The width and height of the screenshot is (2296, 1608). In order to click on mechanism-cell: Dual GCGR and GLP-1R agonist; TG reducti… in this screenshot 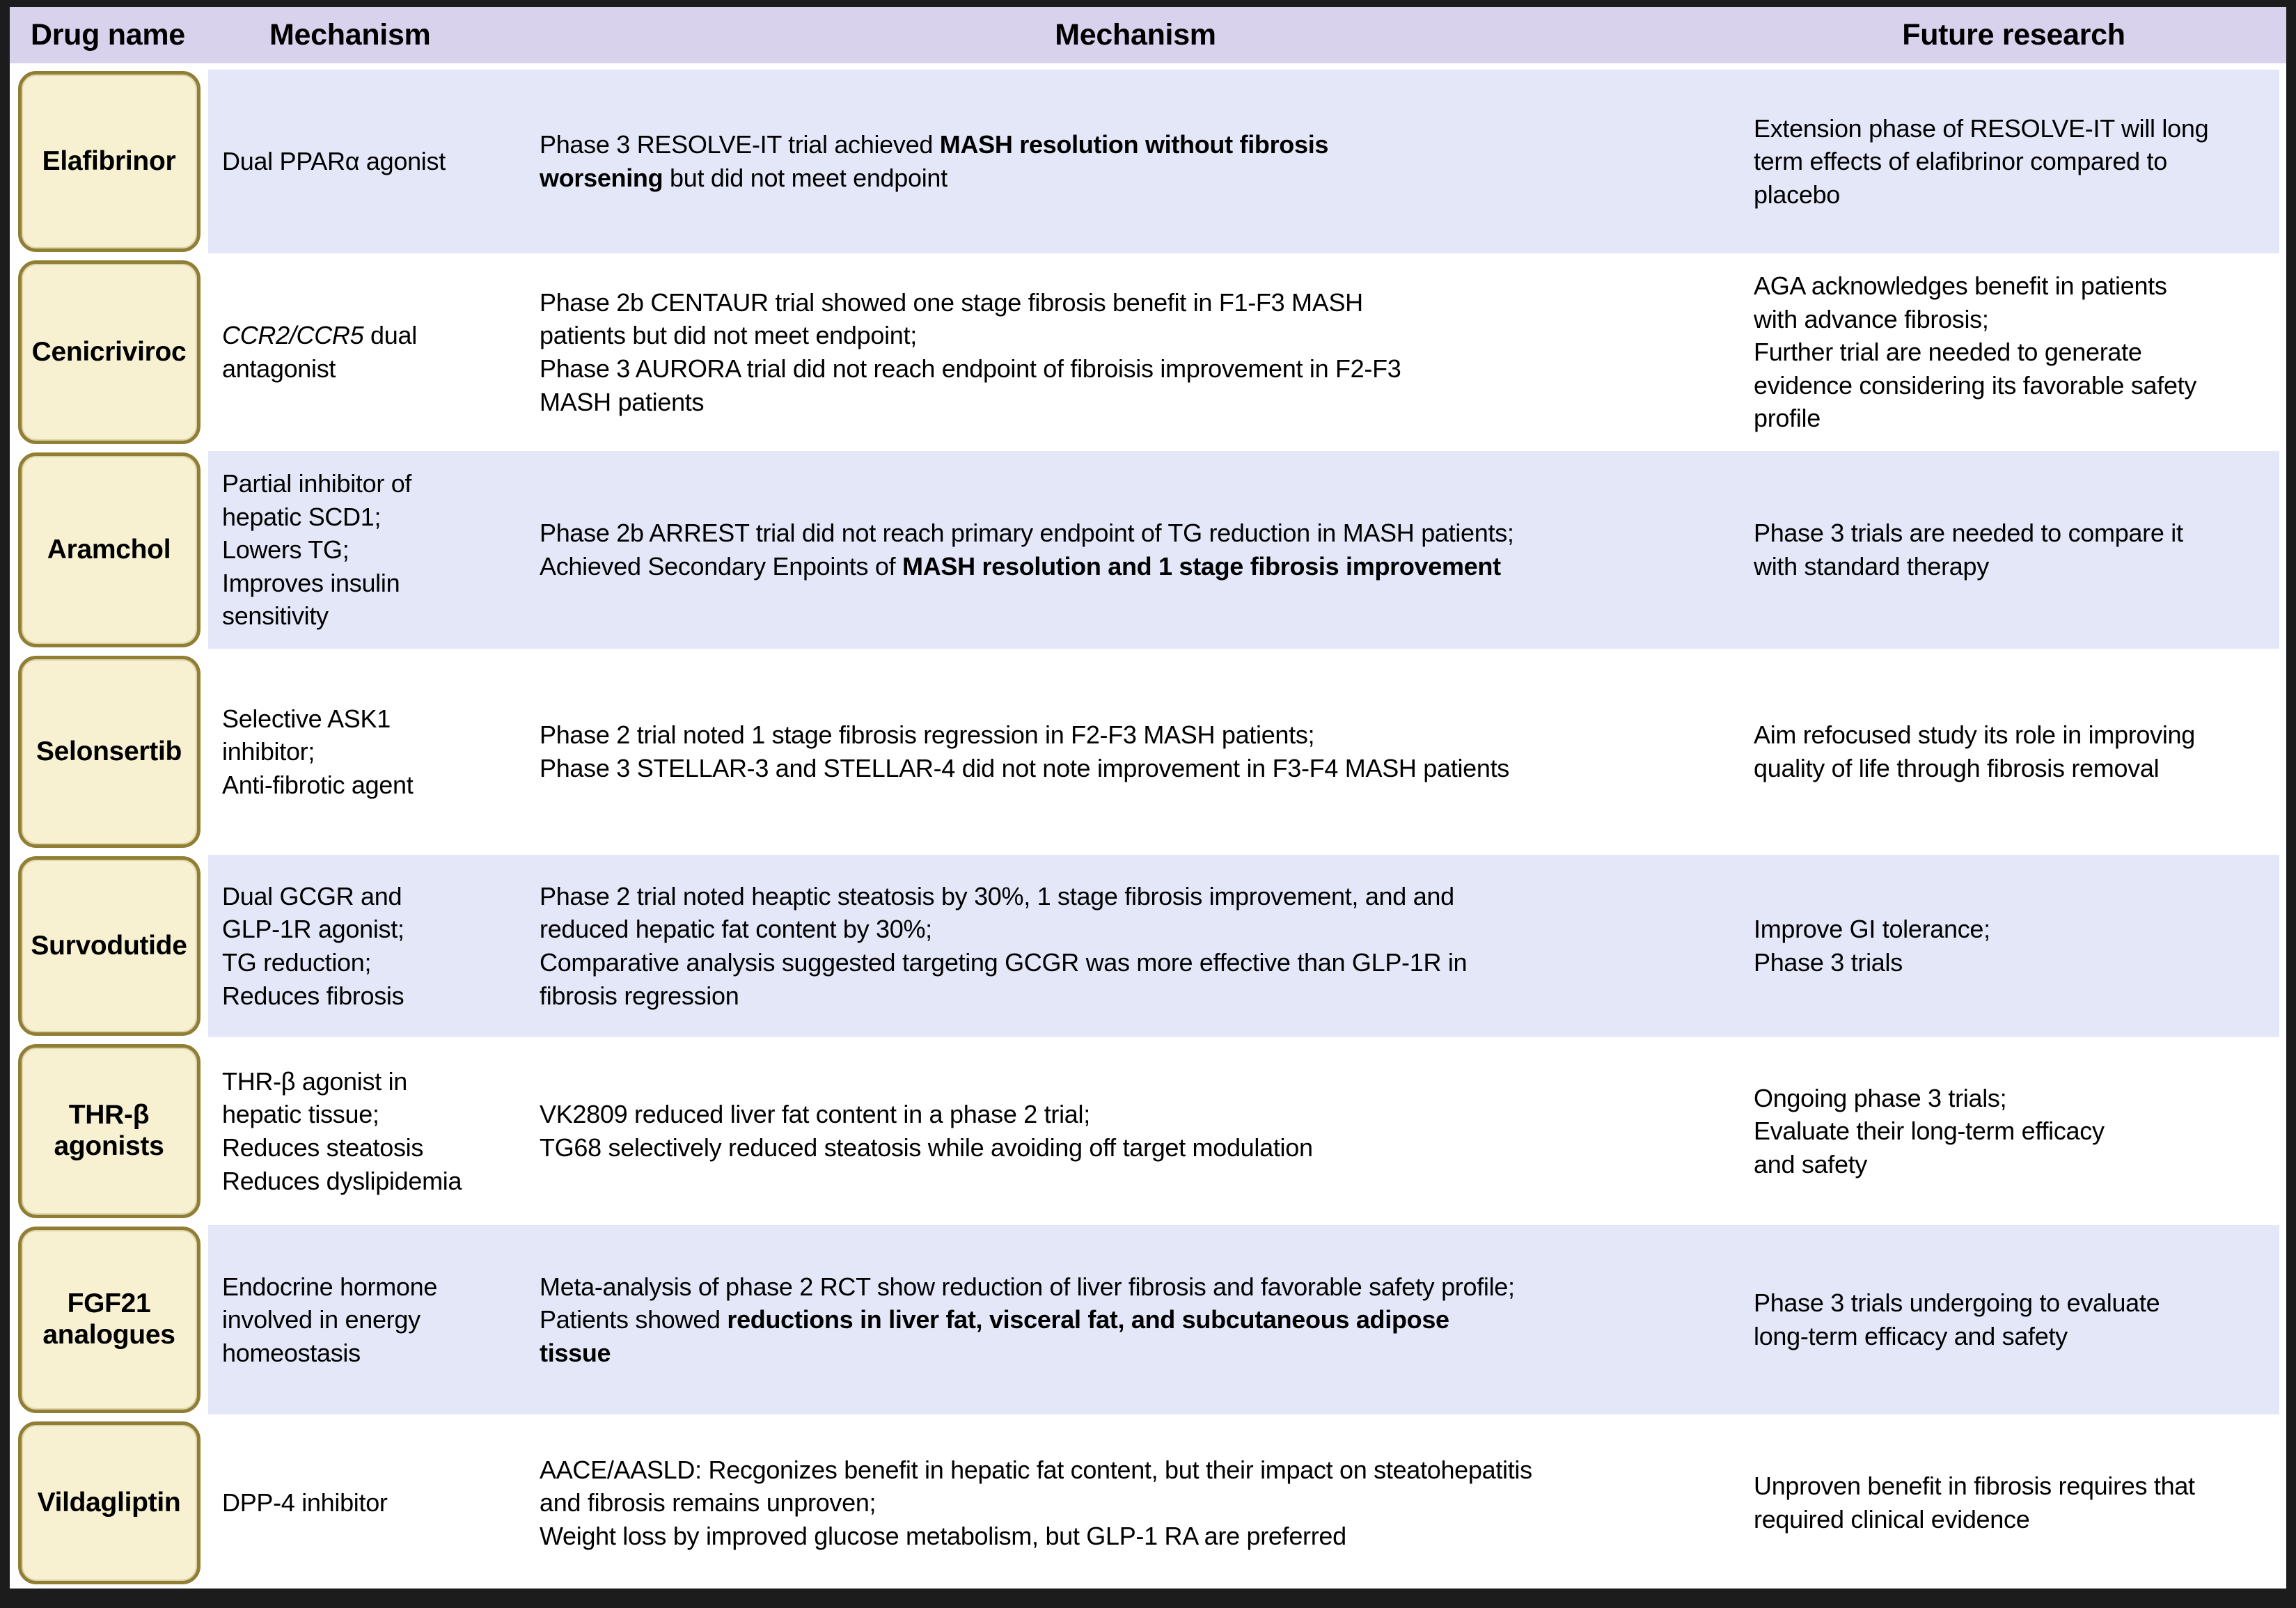, I will do `click(369, 946)`.